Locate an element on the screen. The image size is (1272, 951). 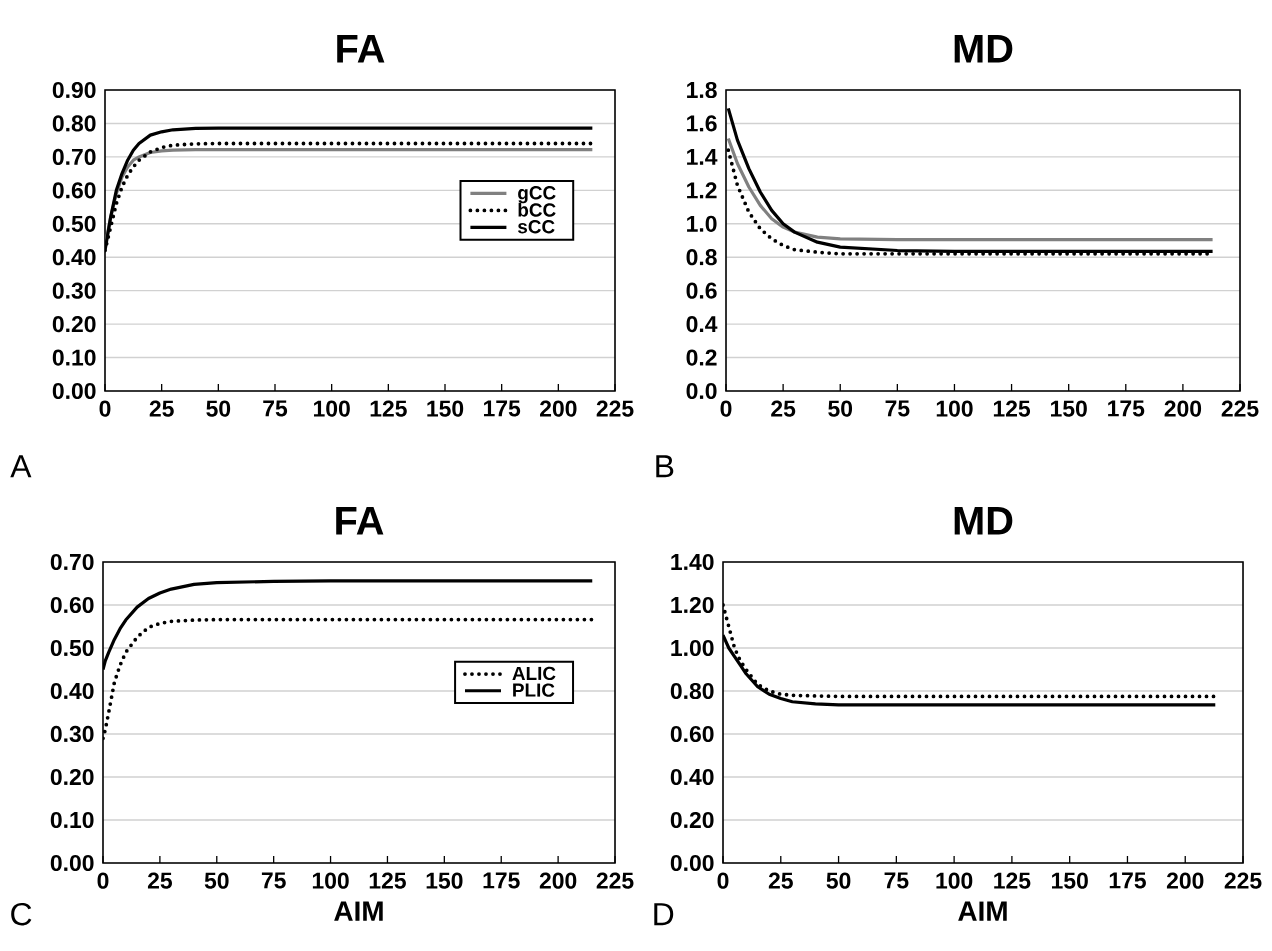
y-tick-label: 0.2 is located at coordinates (701, 357).